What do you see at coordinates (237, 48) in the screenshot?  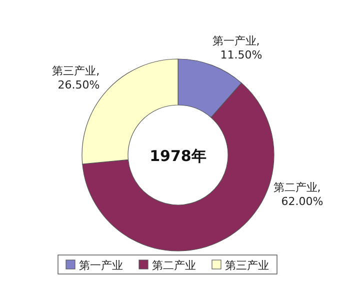 I see `data-label: 第一产业, 11.50%` at bounding box center [237, 48].